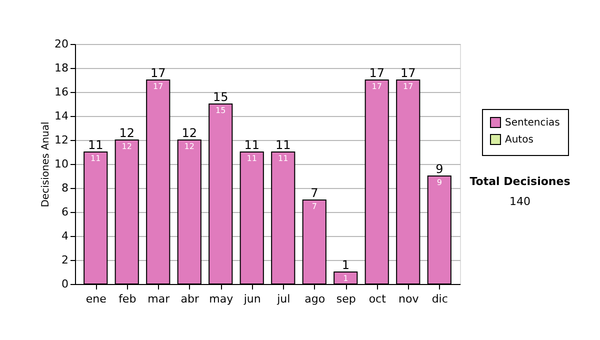 The height and width of the screenshot is (340, 600). Describe the element at coordinates (61, 68) in the screenshot. I see `y-tick-label: 18` at that location.